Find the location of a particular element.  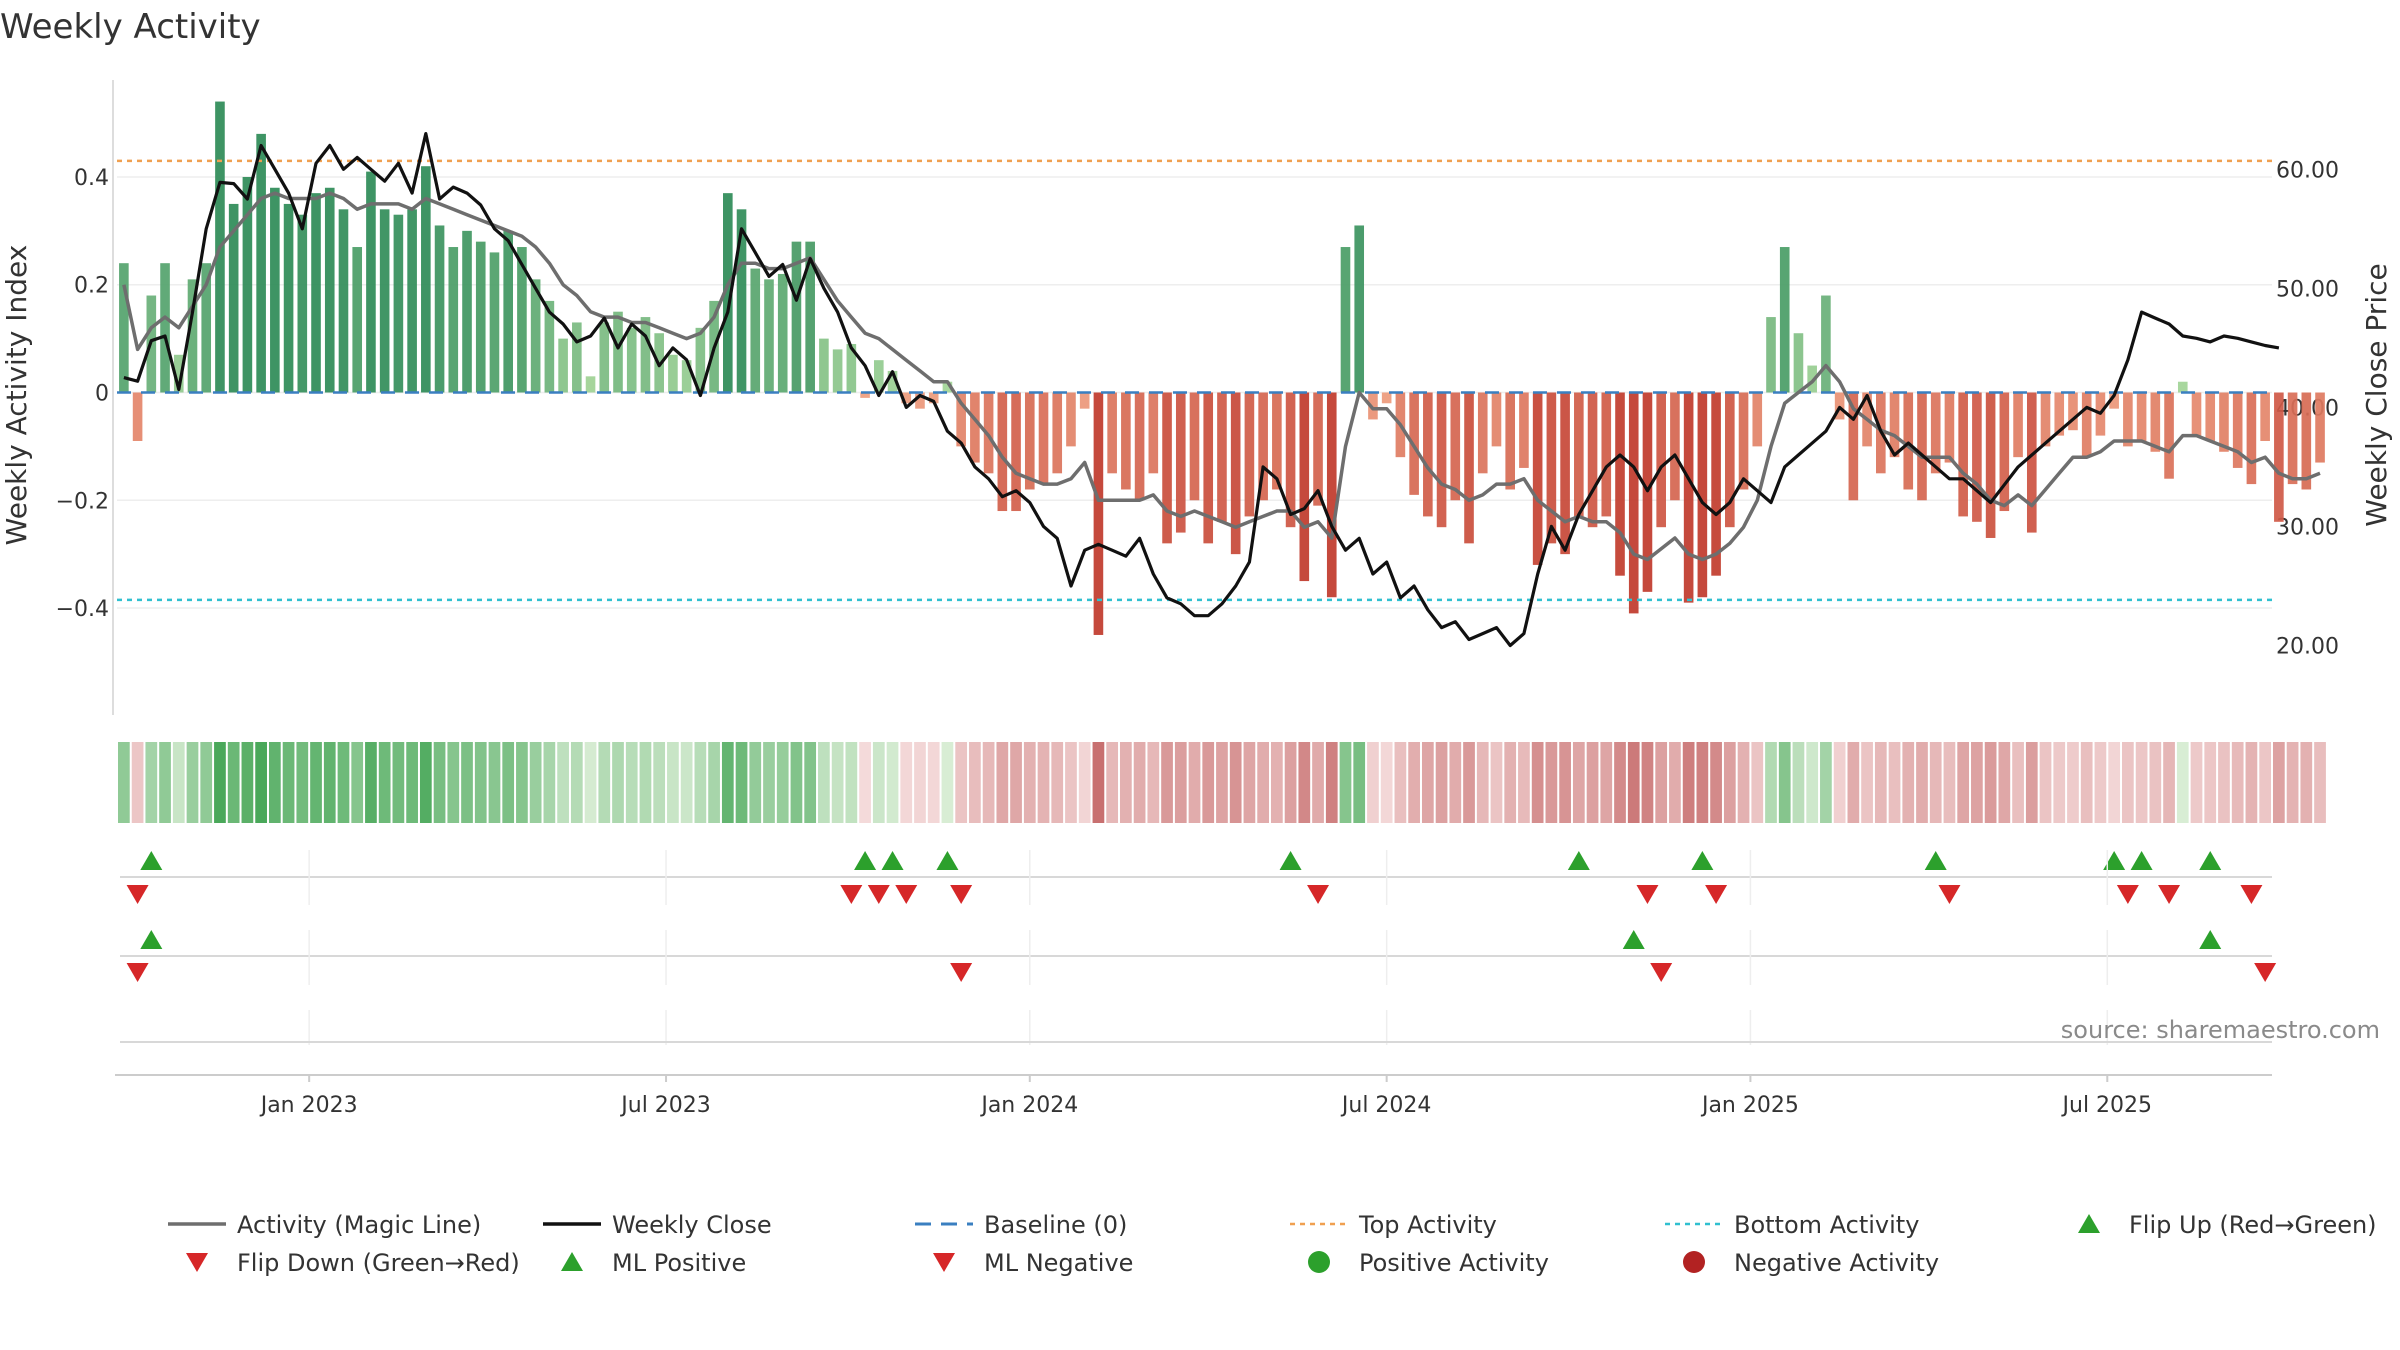

legend-label: ML Negative is located at coordinates (1058, 1263).